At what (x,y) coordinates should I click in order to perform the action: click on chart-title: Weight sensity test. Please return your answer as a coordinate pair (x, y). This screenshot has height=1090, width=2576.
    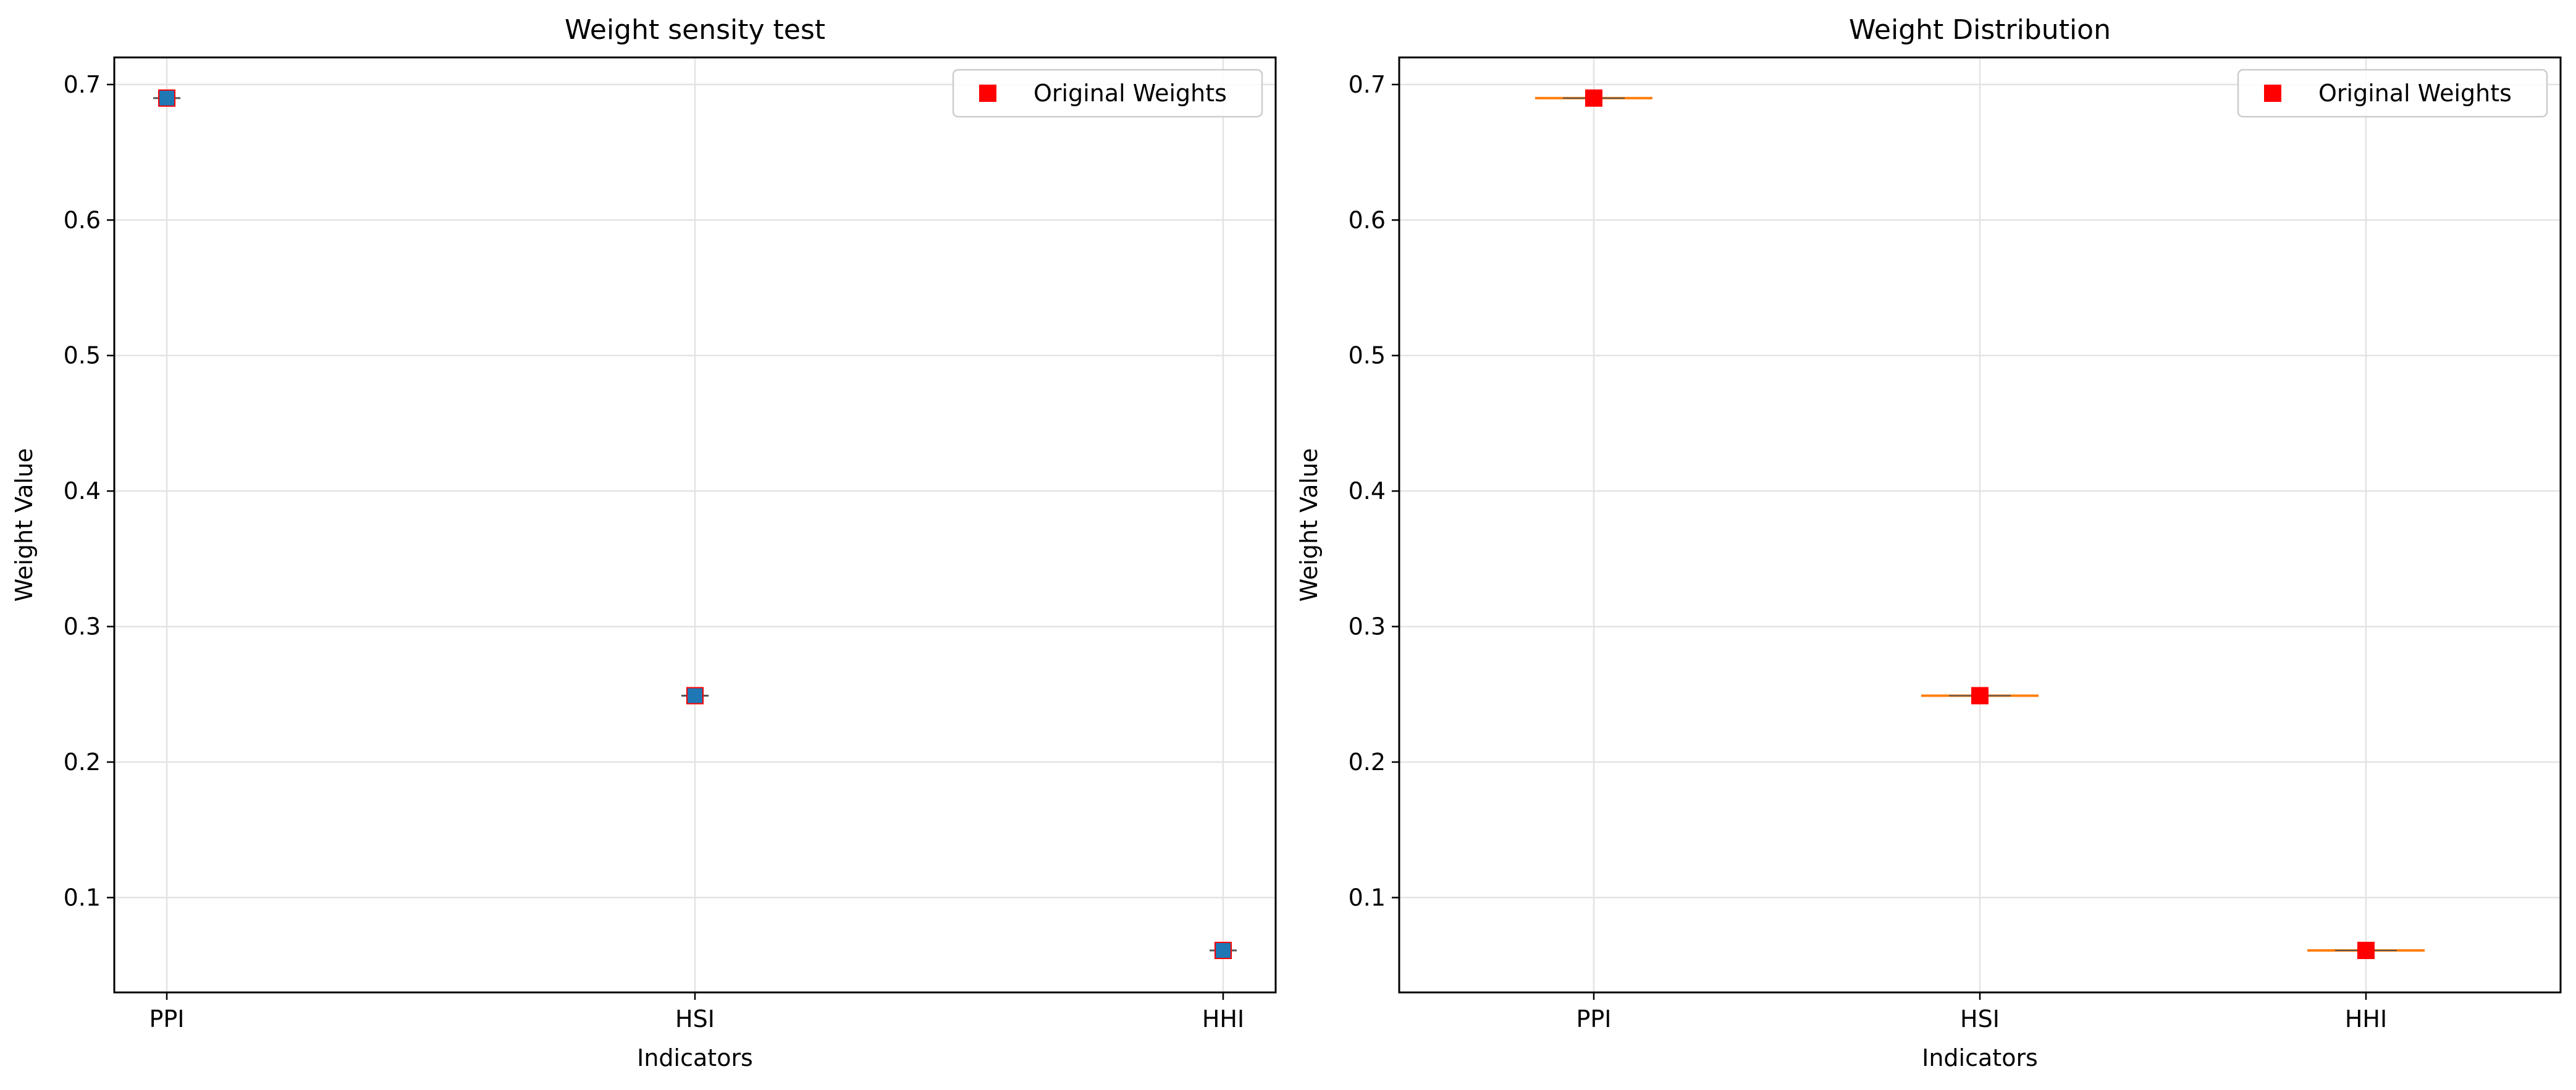
    Looking at the image, I should click on (695, 30).